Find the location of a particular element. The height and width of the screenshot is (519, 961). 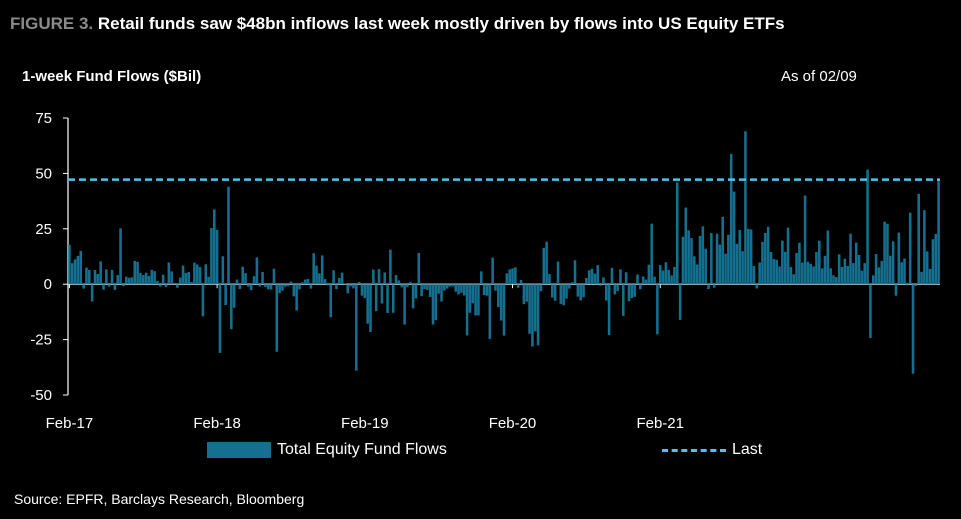

legend-label-bars: Total Equity Fund Flows is located at coordinates (362, 449).